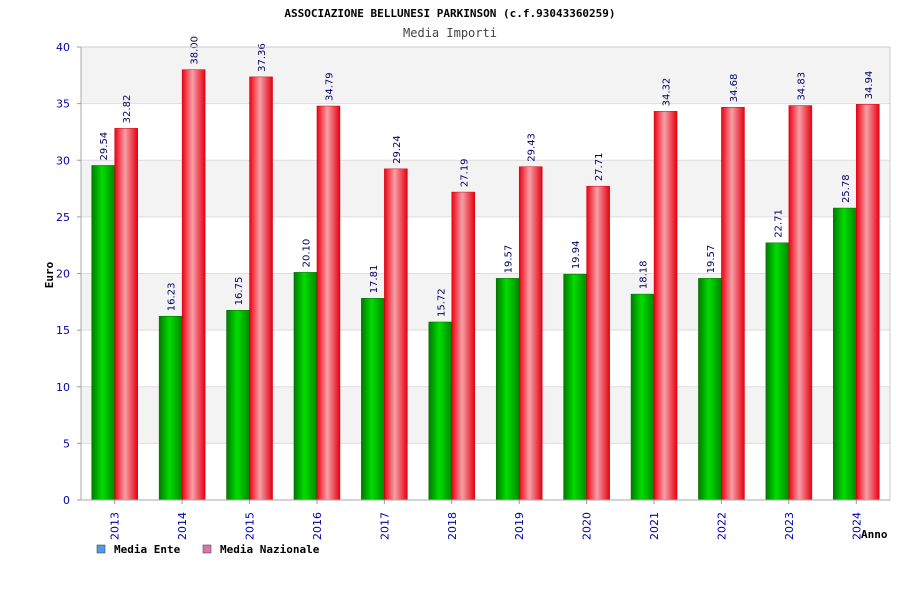 The width and height of the screenshot is (900, 600). Describe the element at coordinates (869, 85) in the screenshot. I see `data-label: 34.94` at that location.